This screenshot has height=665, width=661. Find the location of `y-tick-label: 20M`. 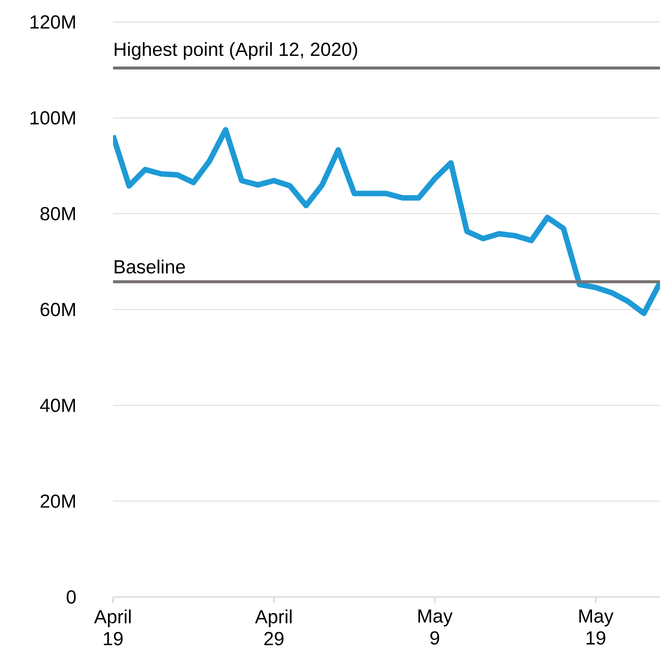

y-tick-label: 20M is located at coordinates (58, 501).